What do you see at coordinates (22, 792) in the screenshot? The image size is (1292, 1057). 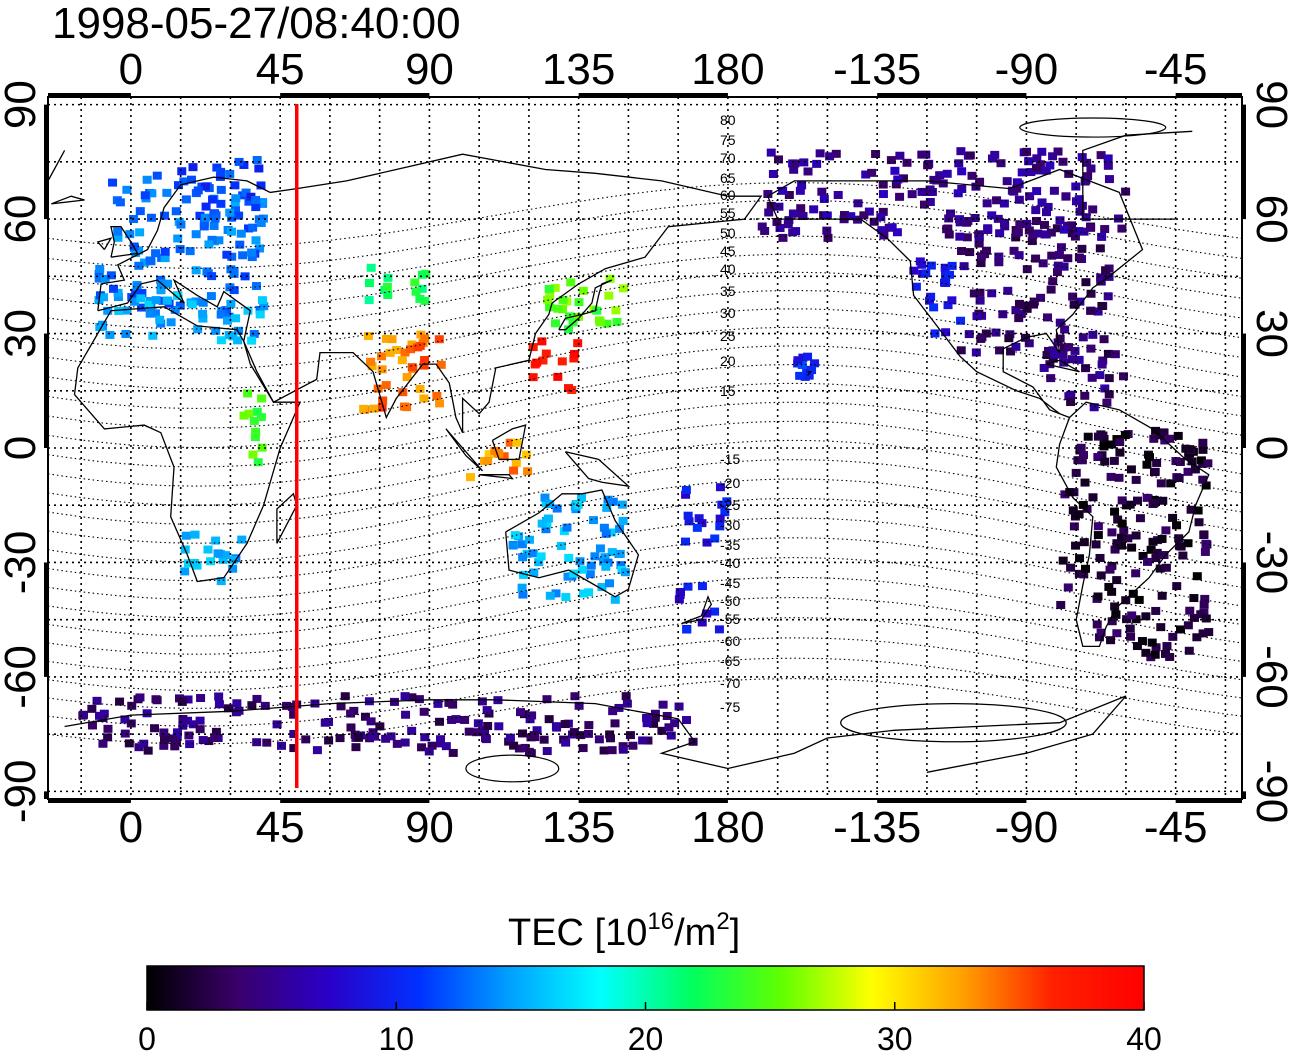 I see `left-lat-tick-label: -90` at bounding box center [22, 792].